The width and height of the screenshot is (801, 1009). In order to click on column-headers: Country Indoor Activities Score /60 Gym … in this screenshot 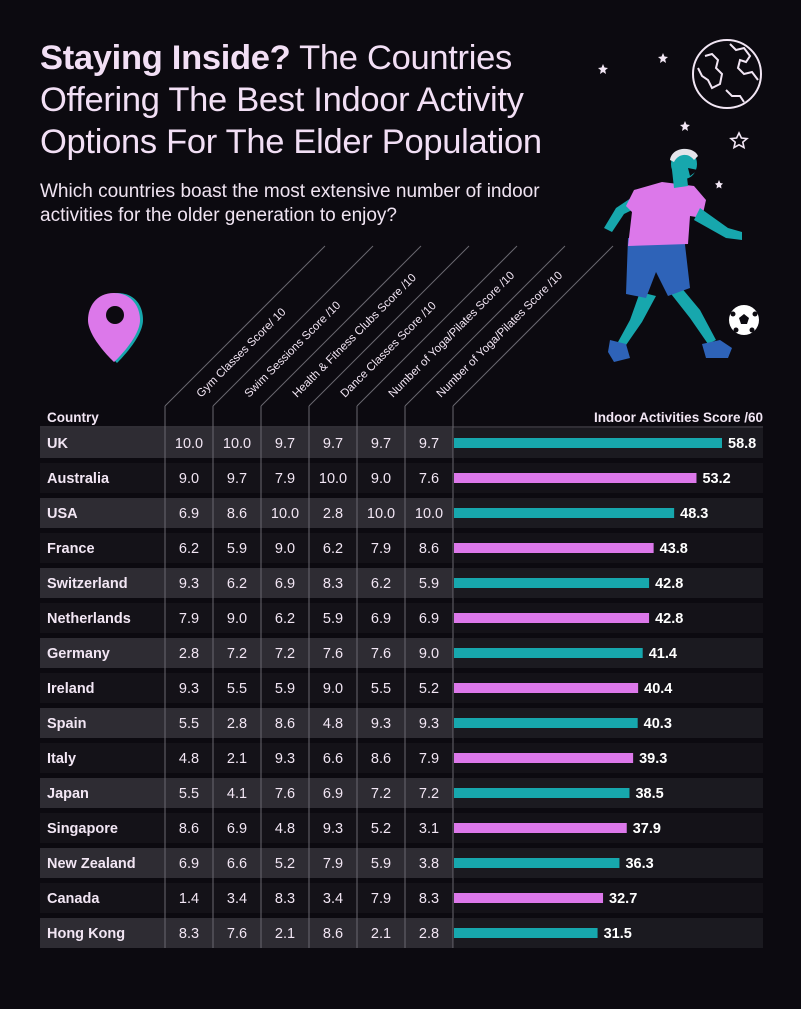, I will do `click(405, 347)`.